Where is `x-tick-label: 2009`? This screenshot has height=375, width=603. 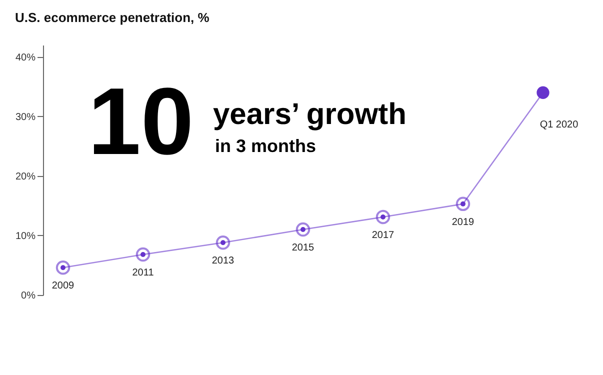
x-tick-label: 2009 is located at coordinates (63, 286).